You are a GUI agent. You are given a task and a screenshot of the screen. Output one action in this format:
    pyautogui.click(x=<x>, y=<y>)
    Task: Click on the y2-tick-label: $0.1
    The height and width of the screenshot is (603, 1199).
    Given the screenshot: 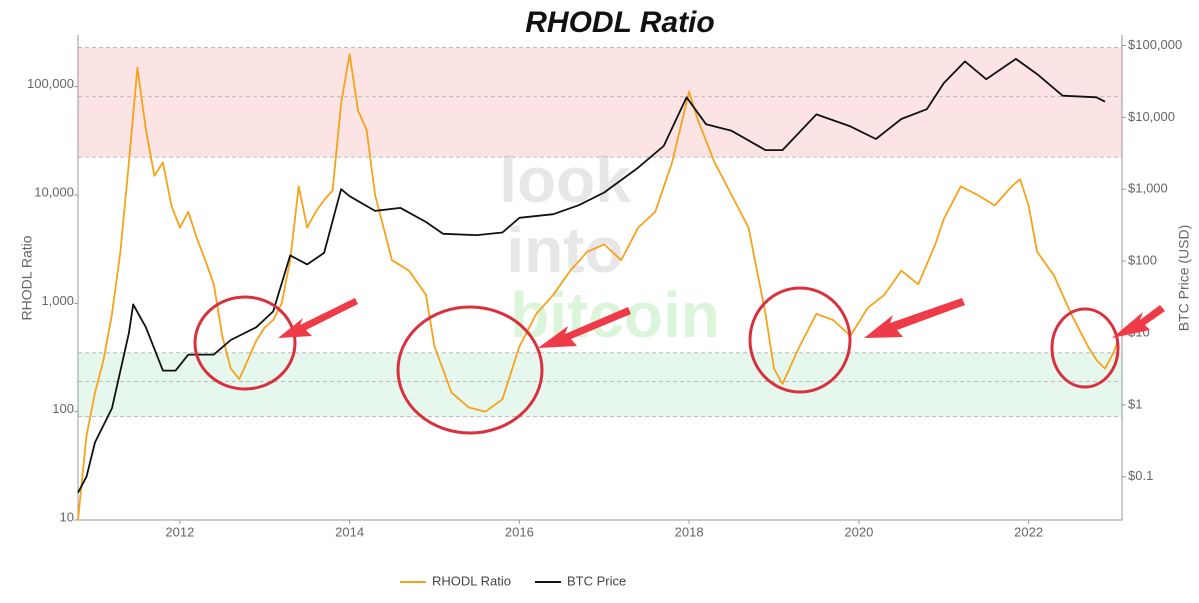 What is the action you would take?
    pyautogui.click(x=1140, y=475)
    